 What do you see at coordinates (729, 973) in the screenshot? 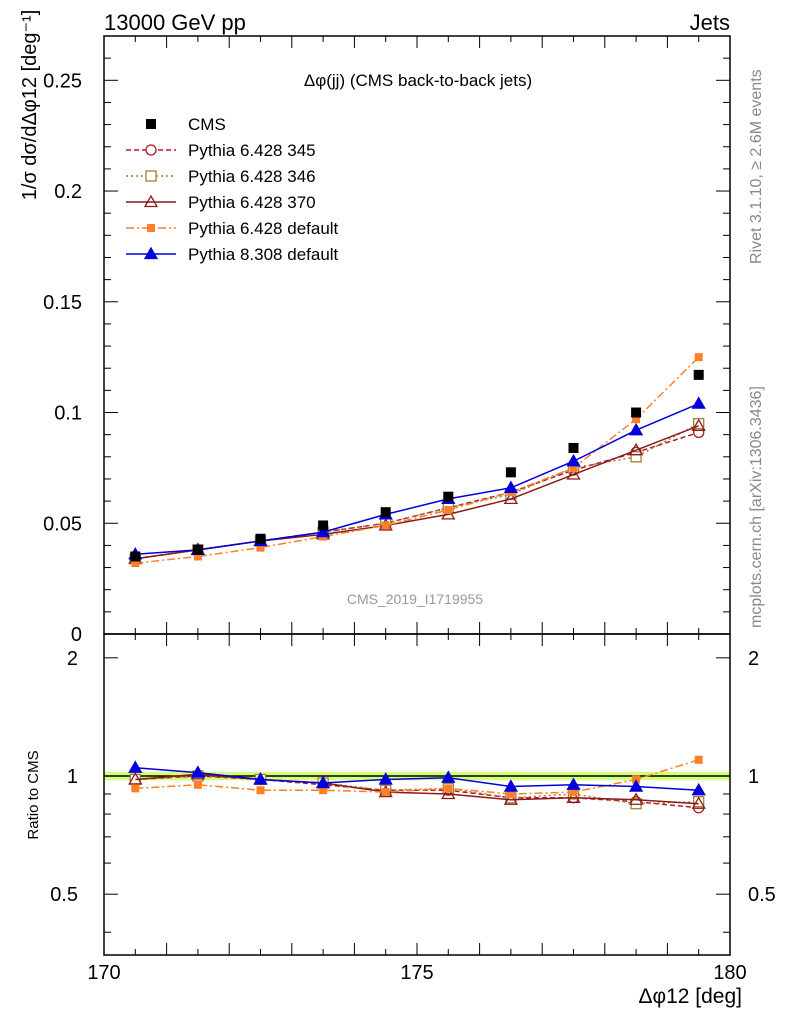
I see `x-tick-label: 180` at bounding box center [729, 973].